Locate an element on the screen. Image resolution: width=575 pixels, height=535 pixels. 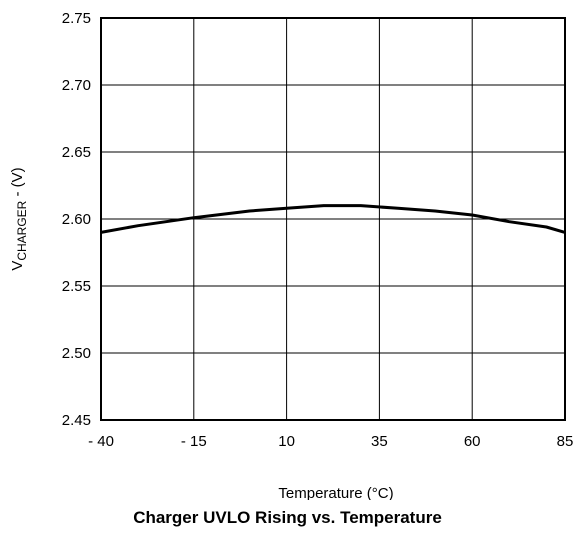
y-tick-label: 2.45 is located at coordinates (76, 420).